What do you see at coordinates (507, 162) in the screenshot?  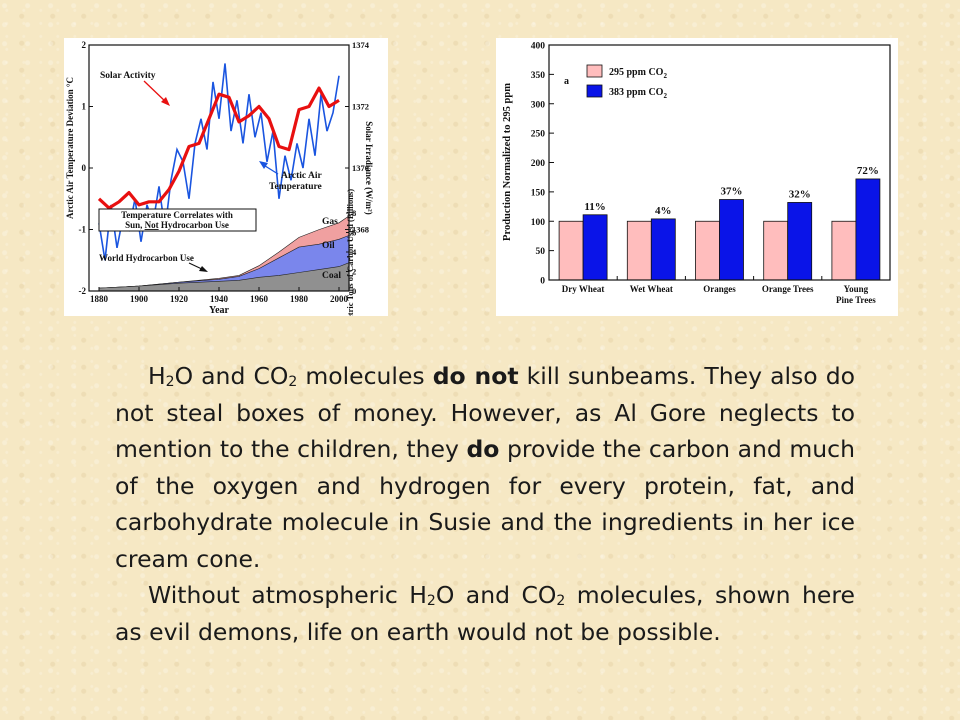 I see `y-axis-label: Production Normalized to 295 ppm` at bounding box center [507, 162].